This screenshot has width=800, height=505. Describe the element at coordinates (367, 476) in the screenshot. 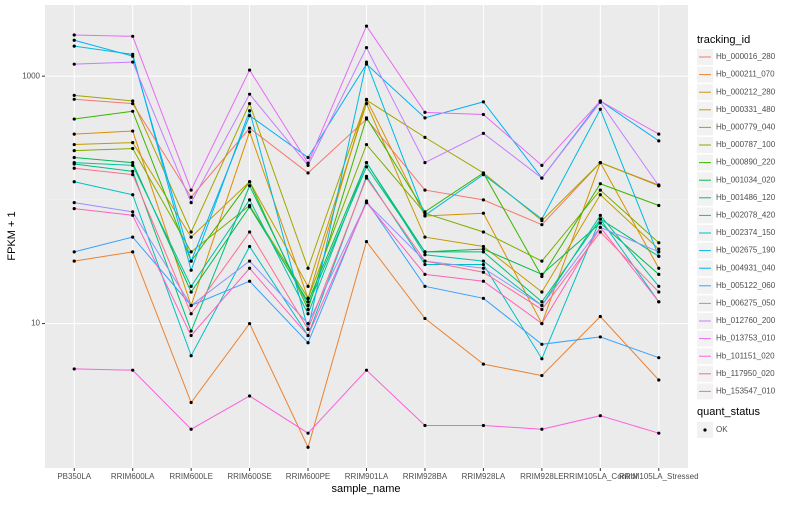

I see `x-tick-label: RRIM901LA` at that location.